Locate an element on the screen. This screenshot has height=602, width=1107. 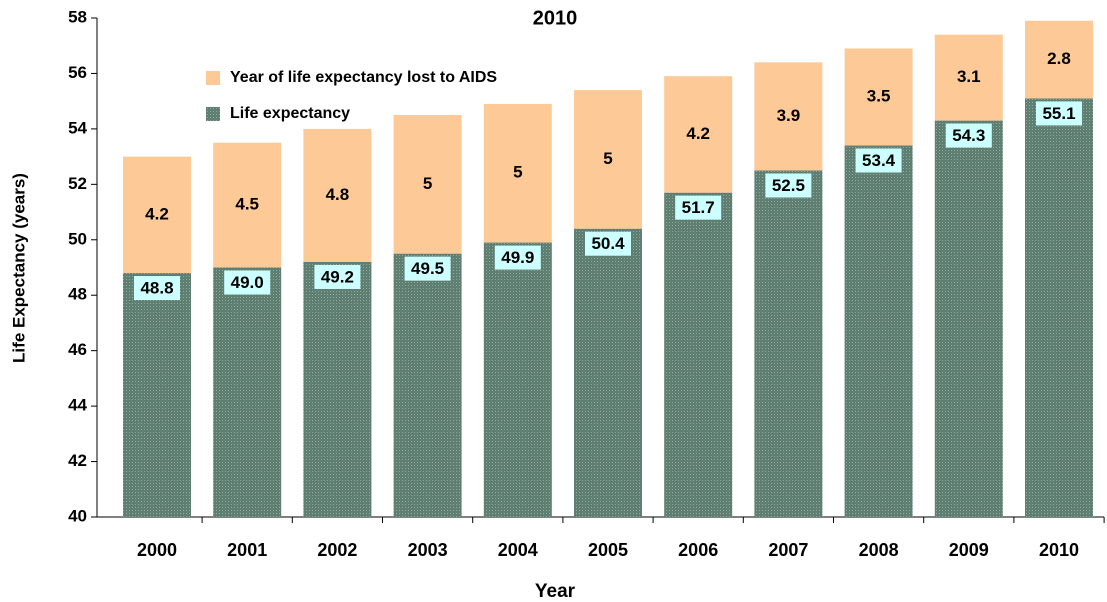
y-tick-label: 56 is located at coordinates (77, 72).